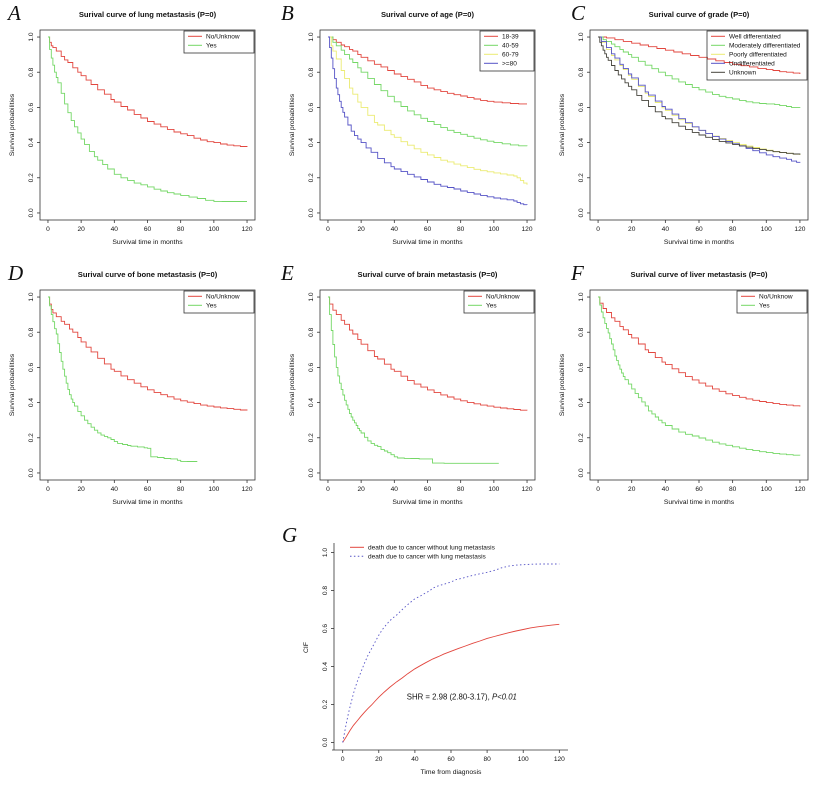  What do you see at coordinates (148, 353) in the screenshot?
I see `series-D-no-unknow` at bounding box center [148, 353].